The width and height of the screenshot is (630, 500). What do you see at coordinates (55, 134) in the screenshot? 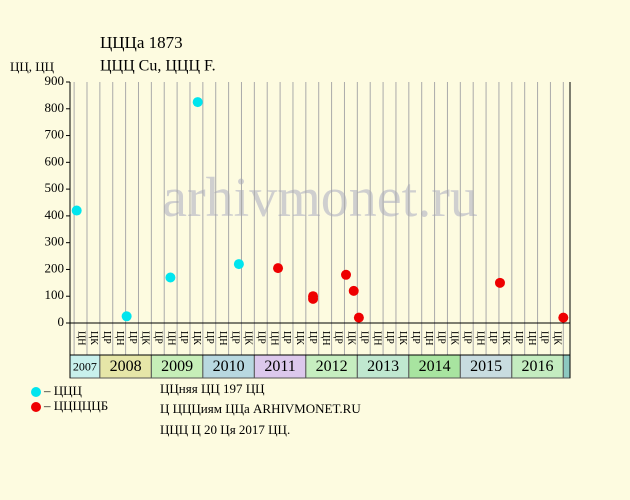
I see `y-tick-label: 700` at bounding box center [55, 134].